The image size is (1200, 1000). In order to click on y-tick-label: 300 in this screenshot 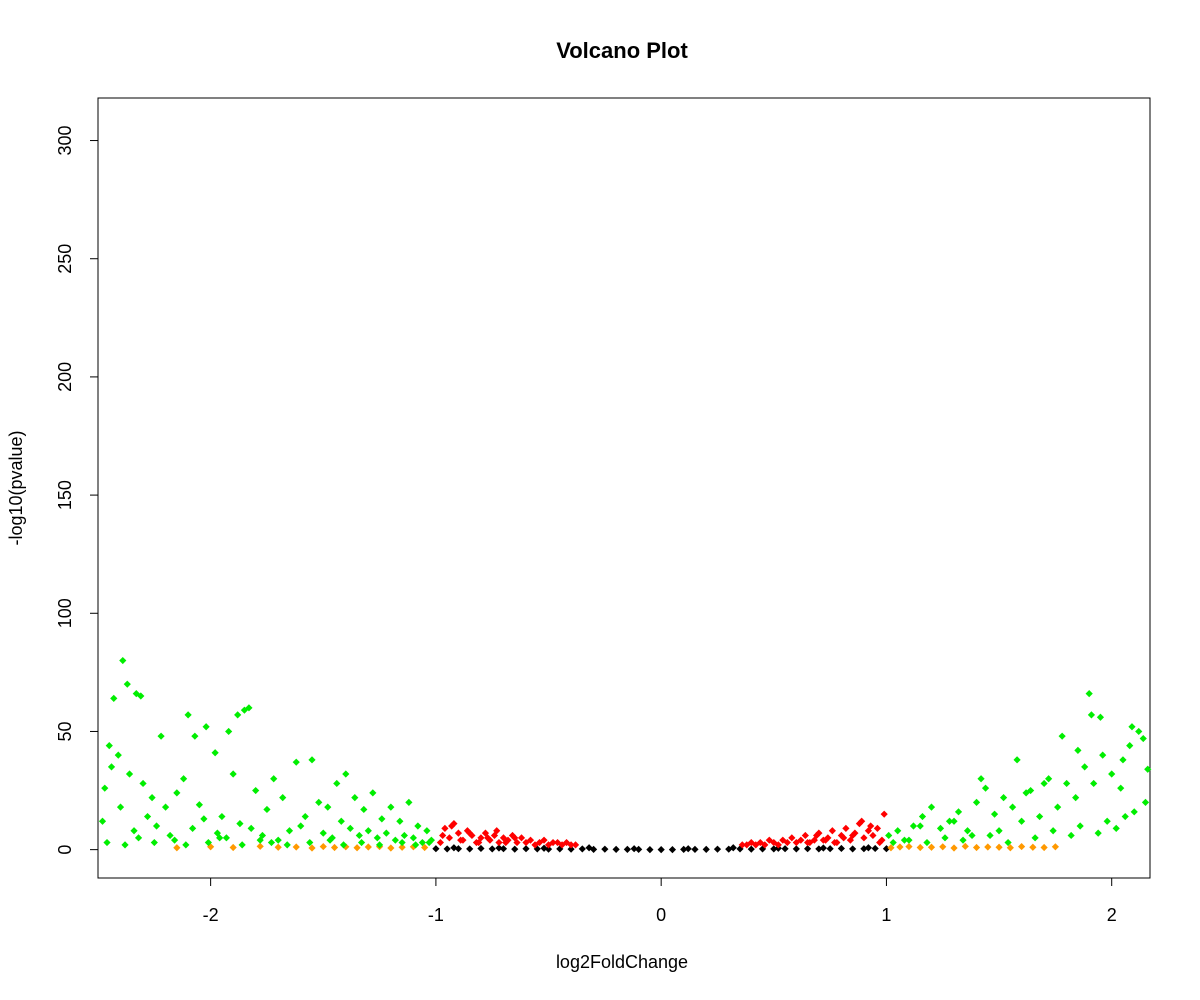, I will do `click(65, 141)`.